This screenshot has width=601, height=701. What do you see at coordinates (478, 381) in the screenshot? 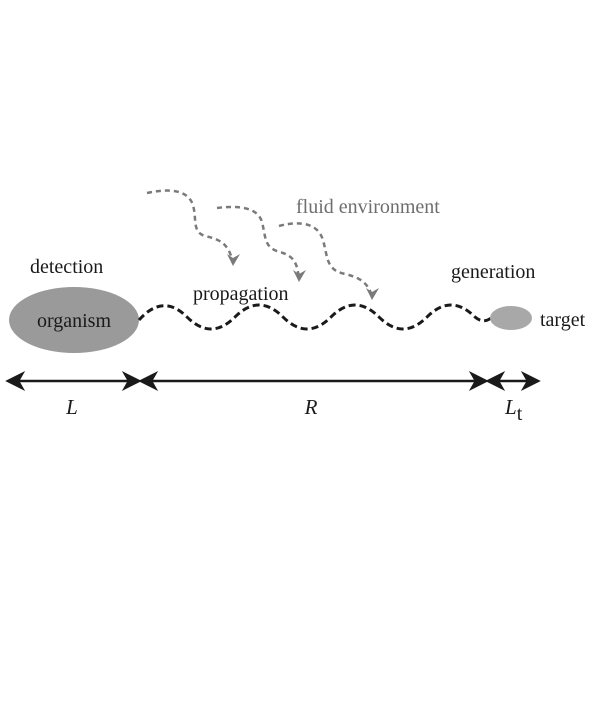
I see `scale-R-right-head` at bounding box center [478, 381].